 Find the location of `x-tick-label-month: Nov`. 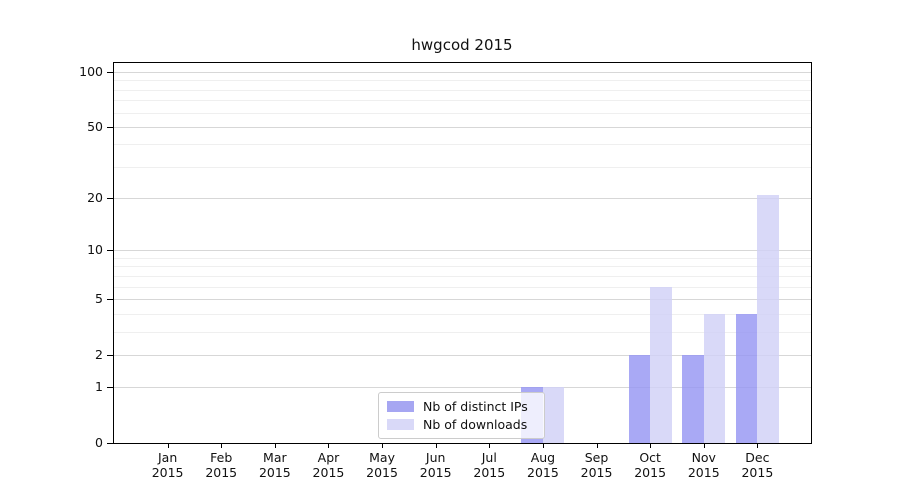

x-tick-label-month: Nov is located at coordinates (703, 457).